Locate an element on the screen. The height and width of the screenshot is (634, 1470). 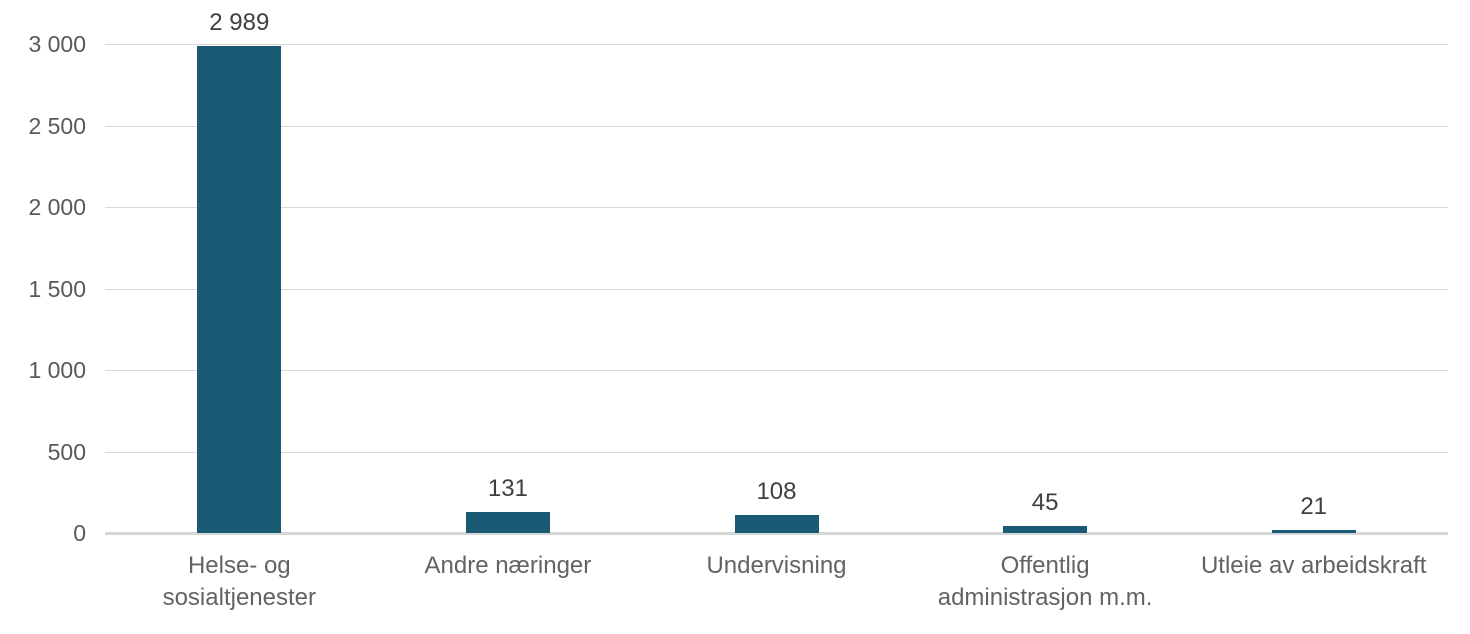
category-label: Helse- og sosialtjenester is located at coordinates (239, 582).